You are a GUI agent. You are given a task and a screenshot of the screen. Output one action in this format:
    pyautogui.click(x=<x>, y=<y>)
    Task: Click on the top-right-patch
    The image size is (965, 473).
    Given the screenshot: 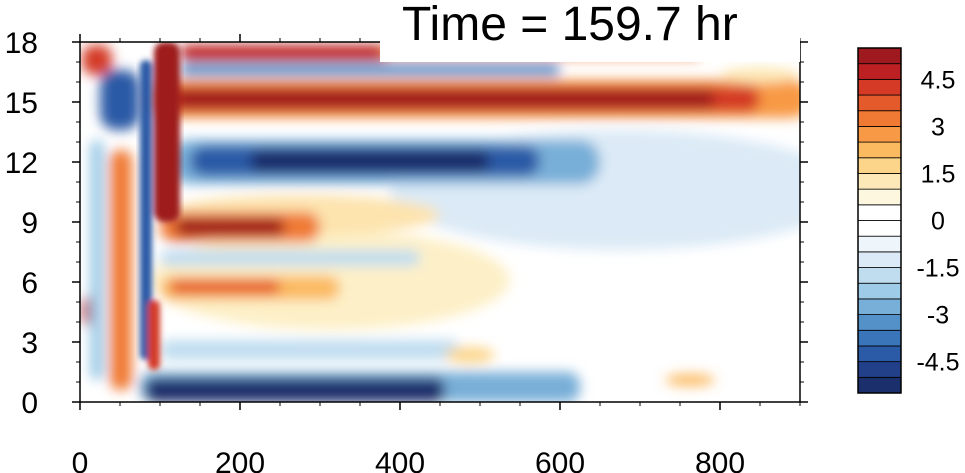 What is the action you would take?
    pyautogui.click(x=760, y=75)
    